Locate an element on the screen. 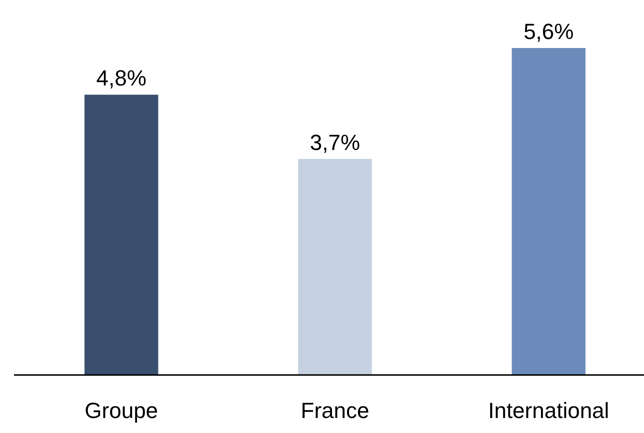 This screenshot has width=644, height=433. data-label: 3,7% is located at coordinates (335, 142).